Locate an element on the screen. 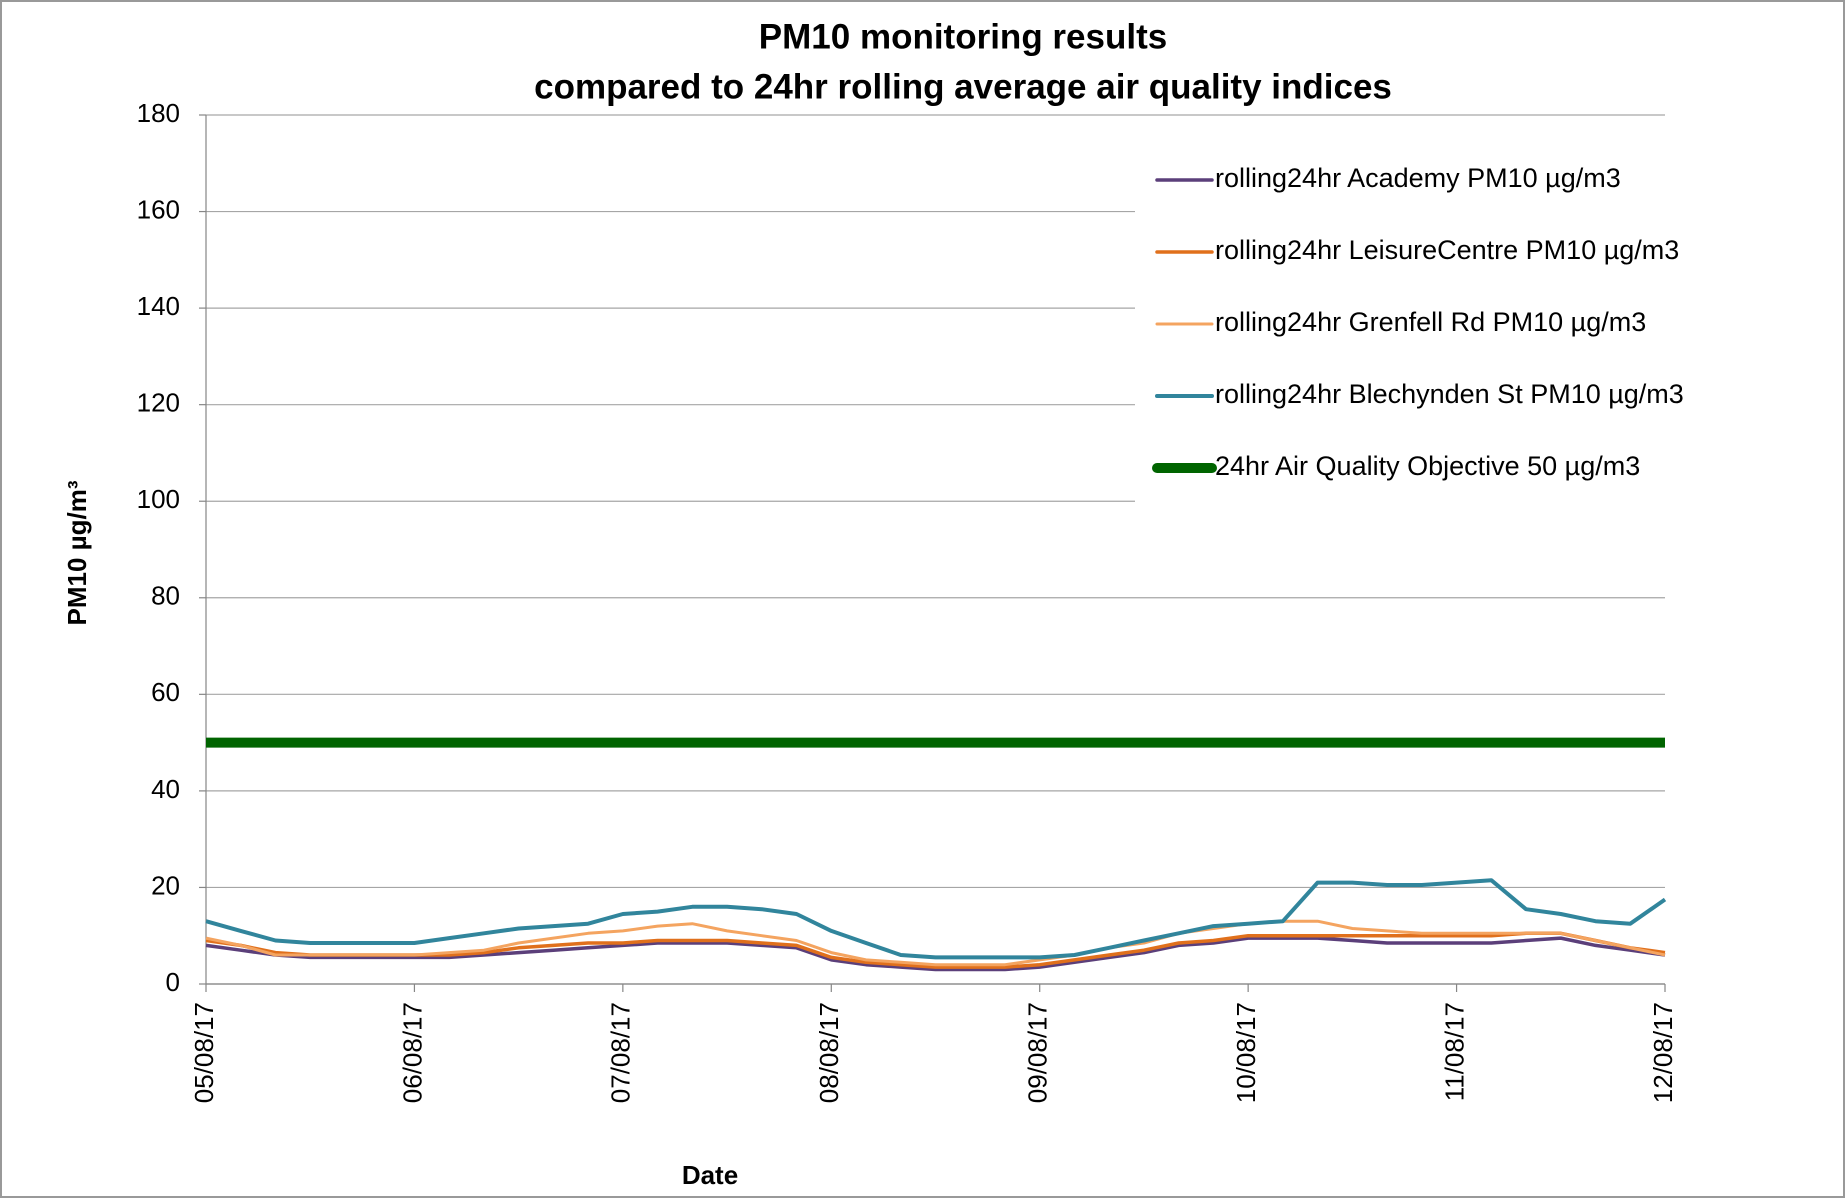 The image size is (1845, 1198). y-tick-label: 160 is located at coordinates (158, 209).